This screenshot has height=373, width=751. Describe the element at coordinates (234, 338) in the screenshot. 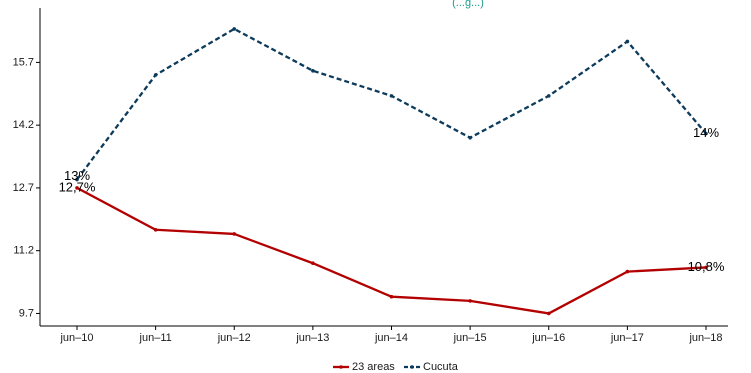

I see `x-tick-label: jun–12` at that location.